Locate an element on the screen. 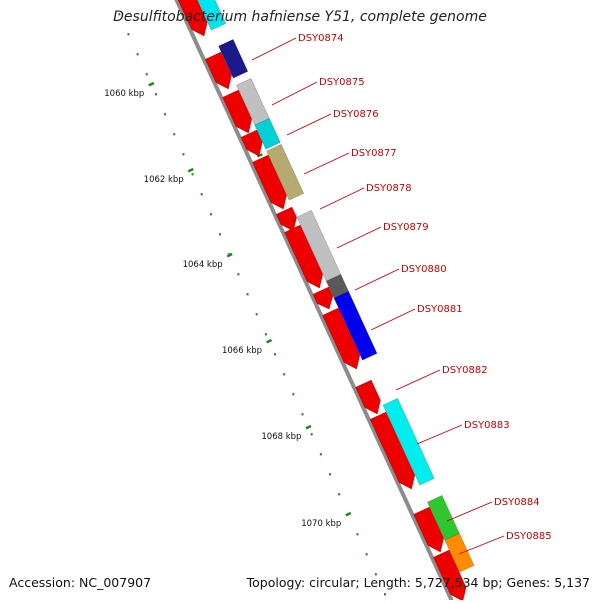  gene-label: DSY0879 is located at coordinates (406, 227).